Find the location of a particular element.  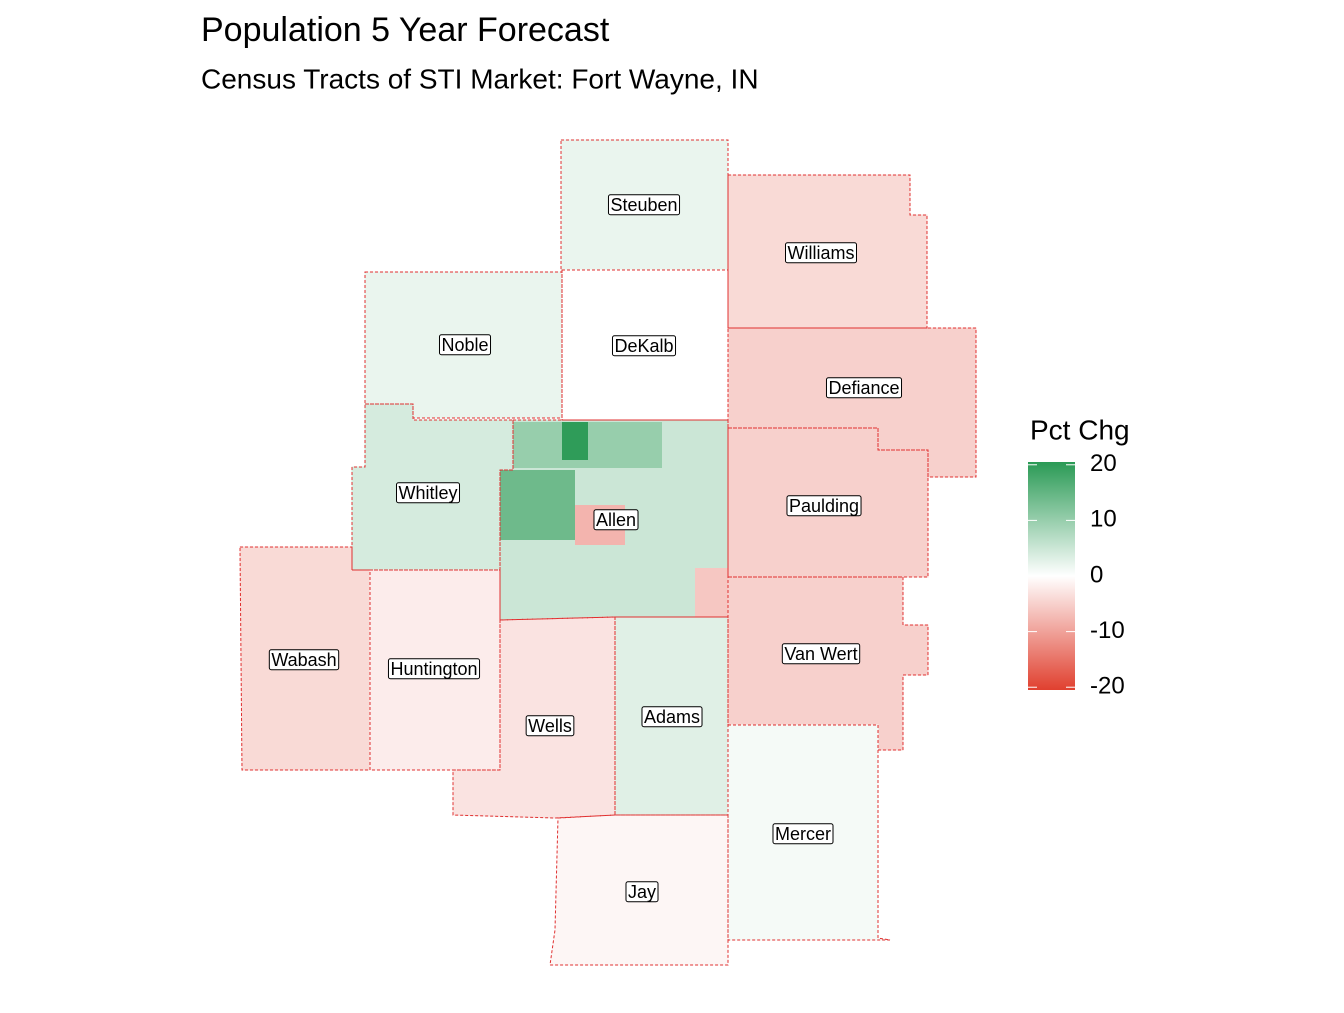

region-label: Mercer is located at coordinates (803, 834).